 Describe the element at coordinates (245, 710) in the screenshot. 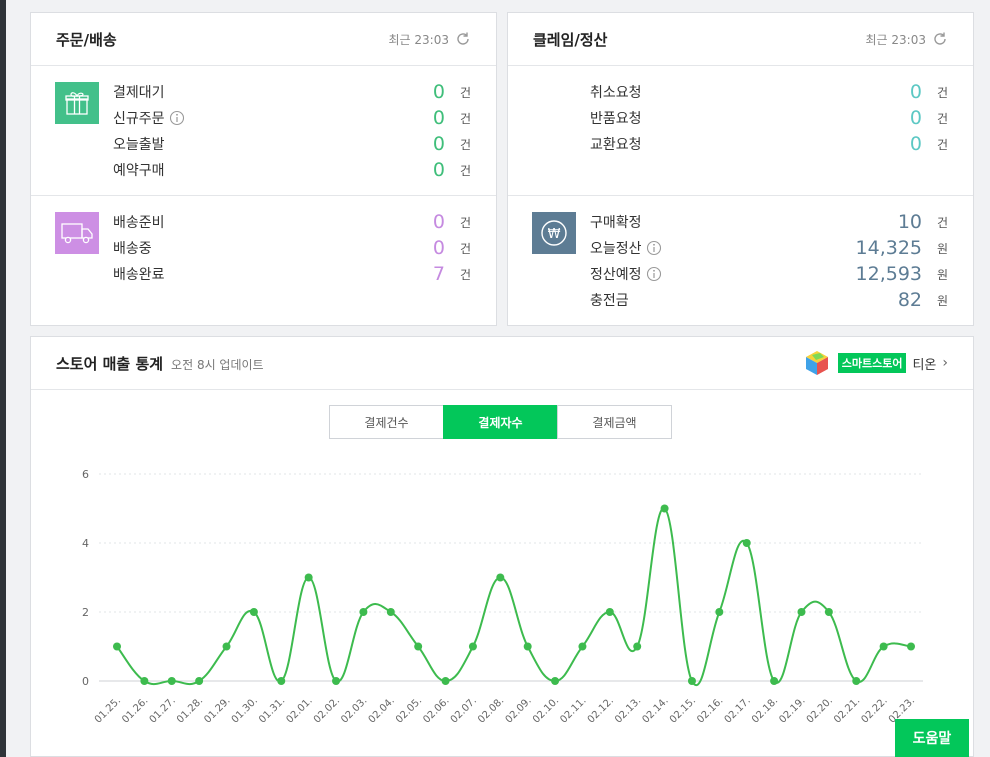

I see `x-tick-label: 01.30.` at that location.